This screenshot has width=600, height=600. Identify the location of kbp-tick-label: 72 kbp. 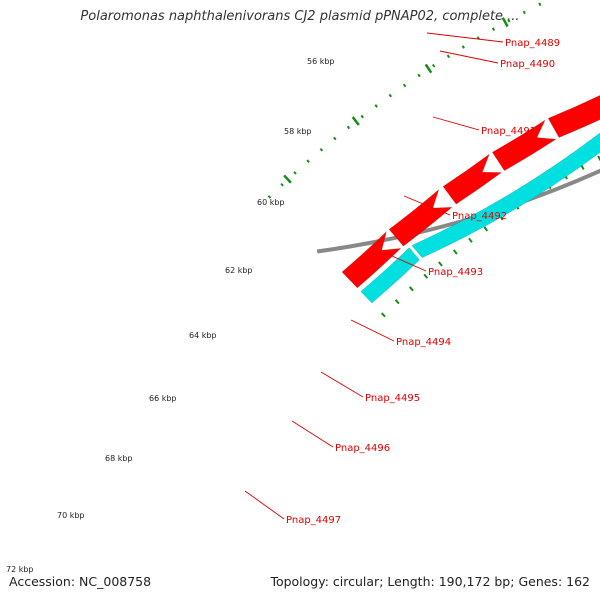
(20, 569).